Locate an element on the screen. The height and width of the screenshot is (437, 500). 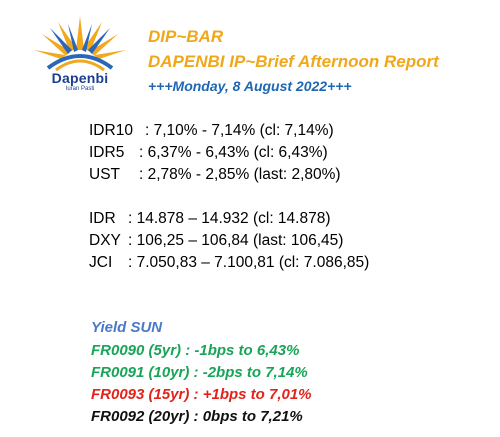
dapenbi-logo: Dapenbi Iuran Pasti is located at coordinates (80, 54).